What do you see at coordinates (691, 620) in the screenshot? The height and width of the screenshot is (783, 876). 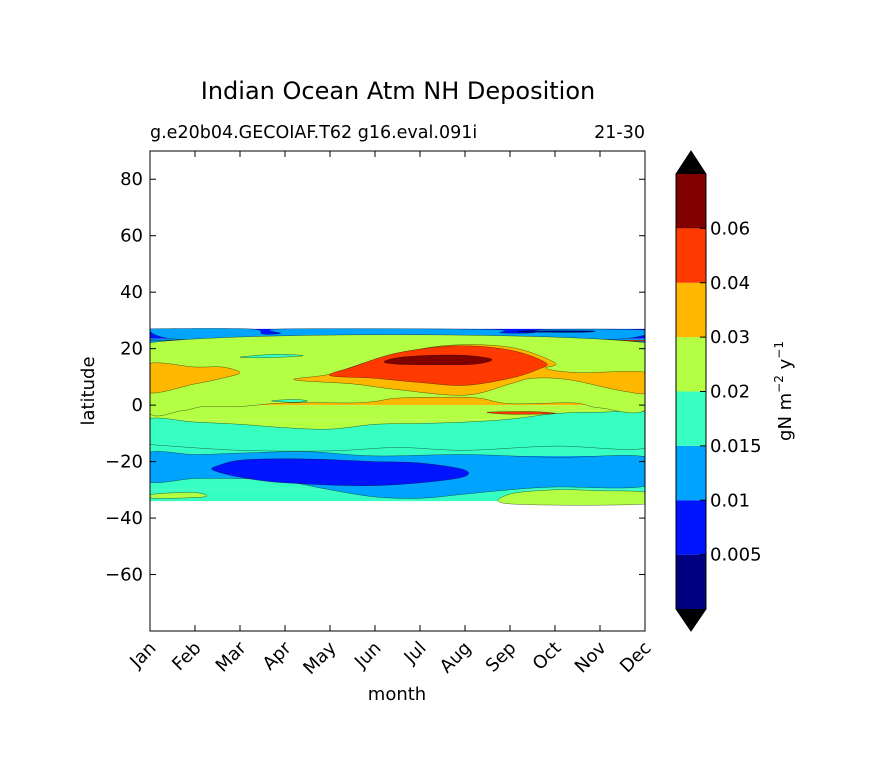 I see `colorbar-extend-bottom` at bounding box center [691, 620].